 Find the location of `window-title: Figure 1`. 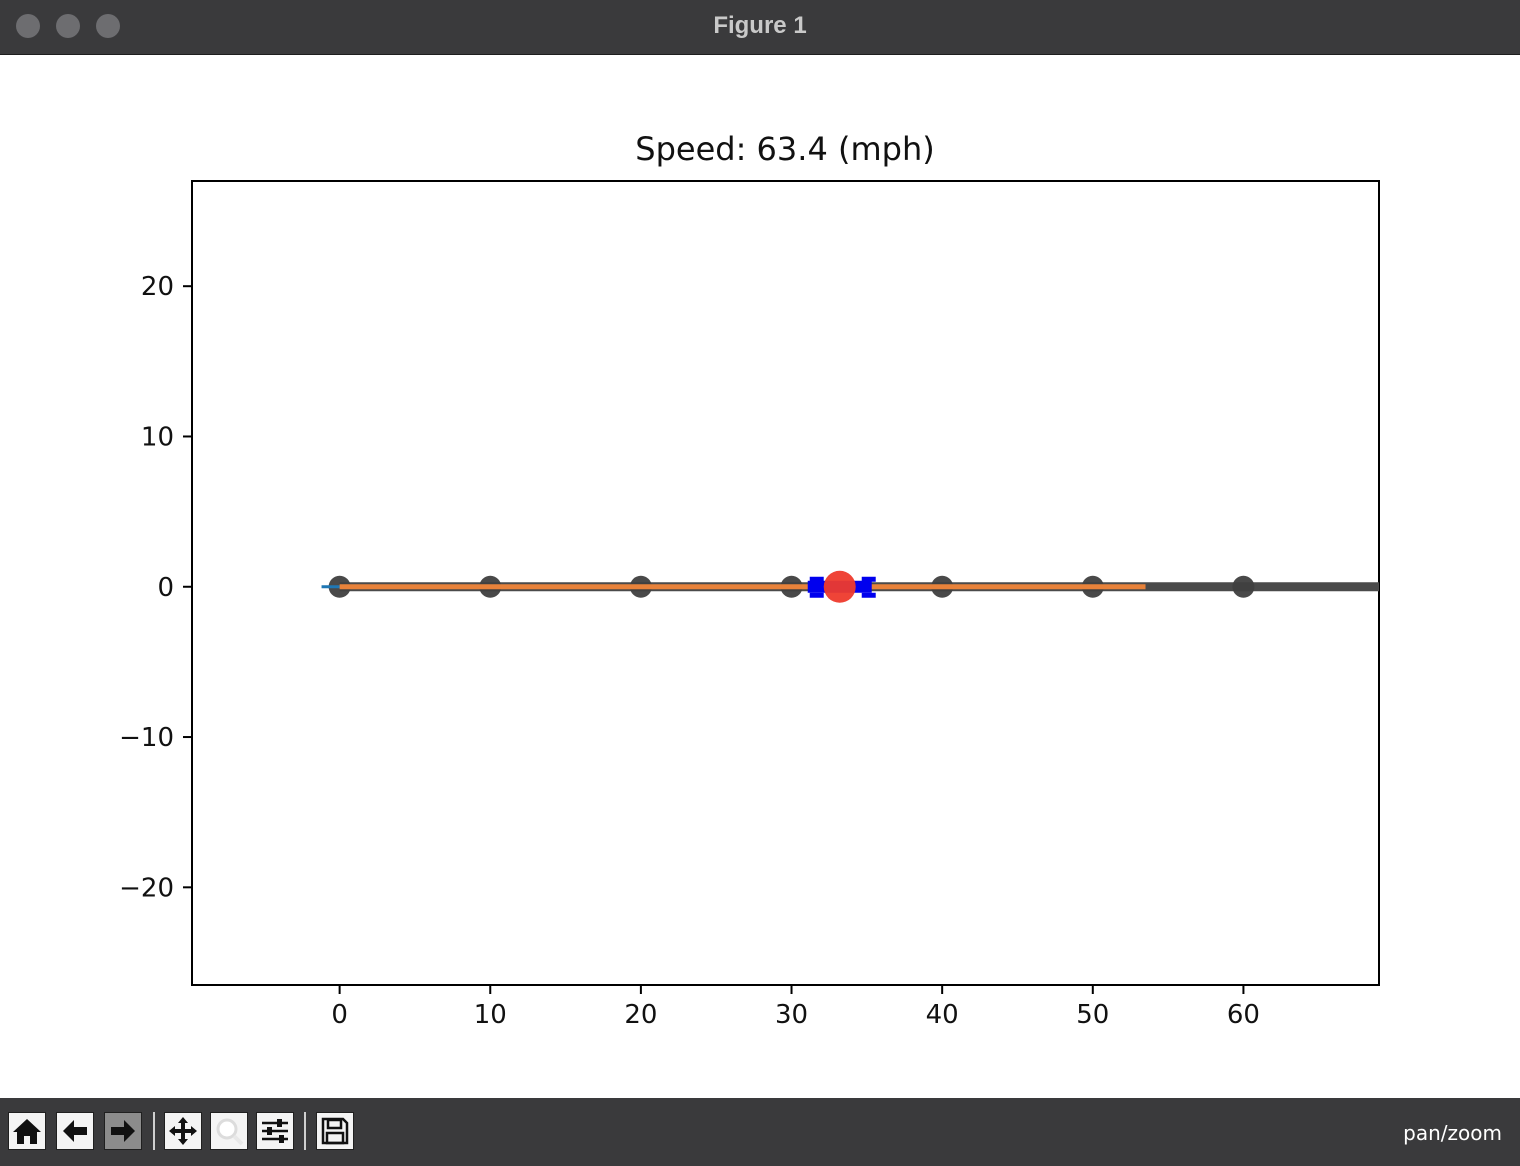

window-title: Figure 1 is located at coordinates (760, 25).